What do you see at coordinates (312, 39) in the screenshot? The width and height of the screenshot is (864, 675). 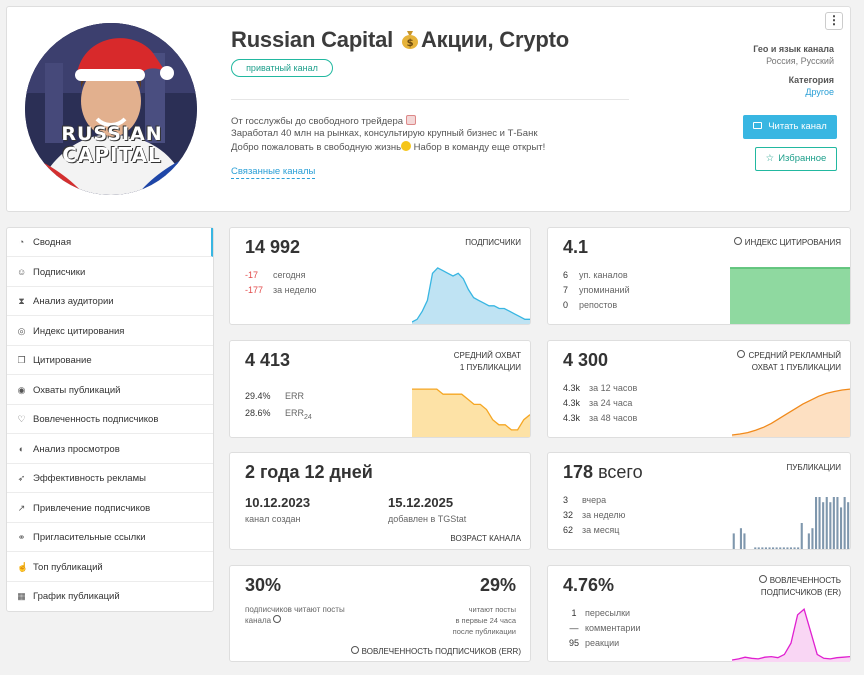 I see `channel-title-text: Russian Capital` at bounding box center [312, 39].